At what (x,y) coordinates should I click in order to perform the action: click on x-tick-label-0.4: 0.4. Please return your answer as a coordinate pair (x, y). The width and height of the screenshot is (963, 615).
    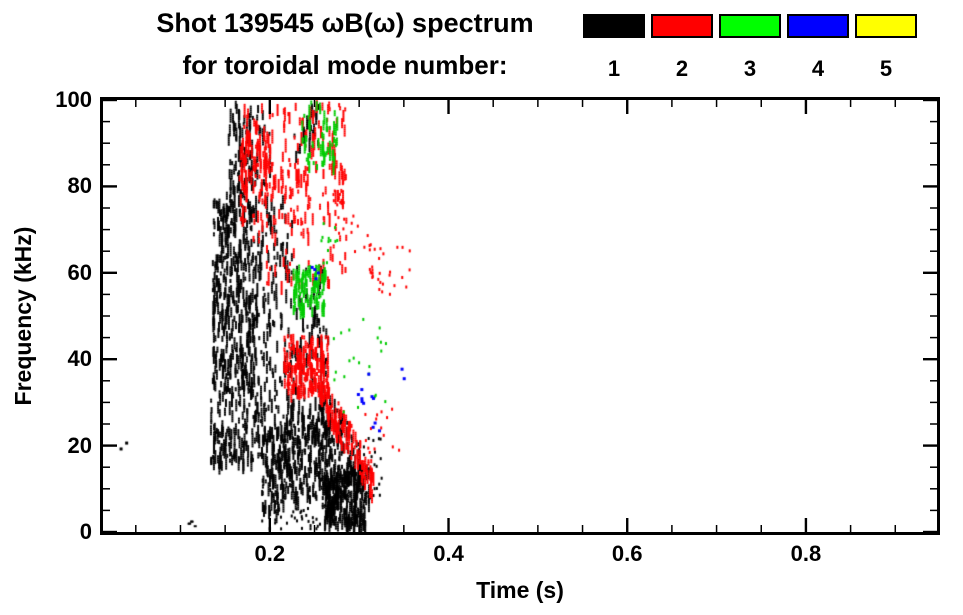
    Looking at the image, I should click on (448, 553).